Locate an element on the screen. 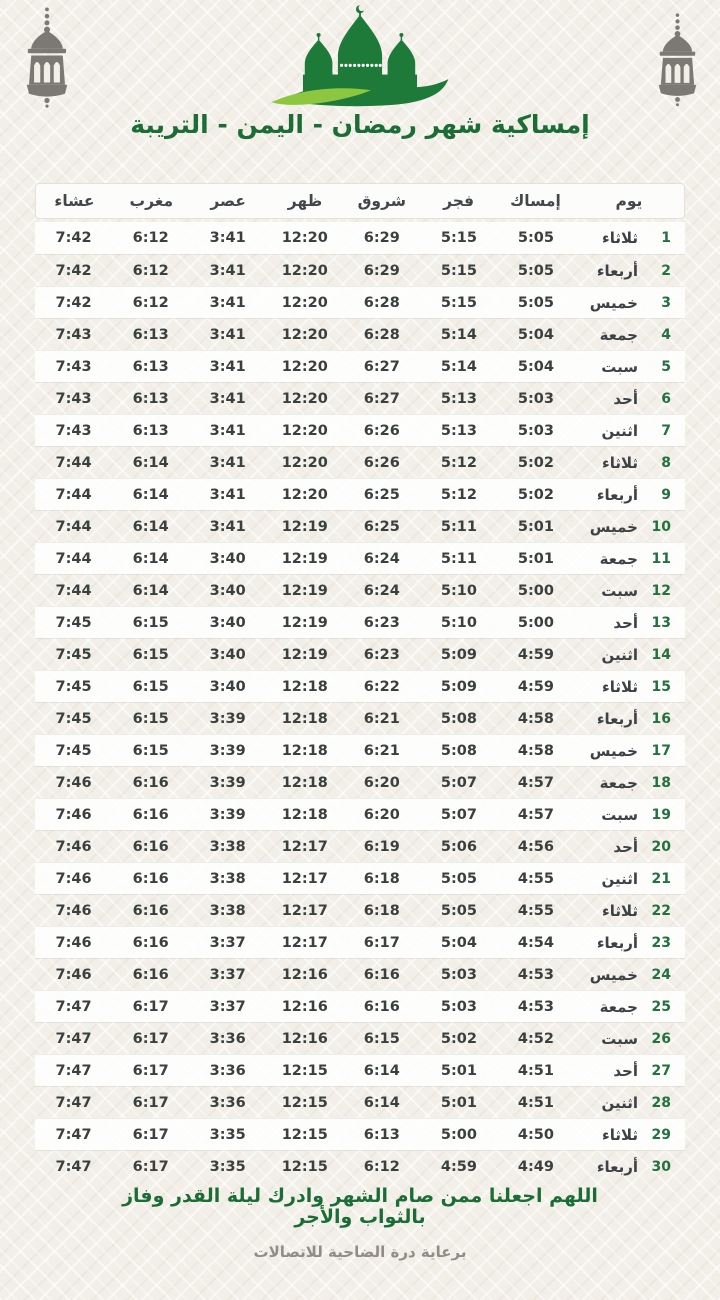 This screenshot has height=1300, width=720. table-row: 3 خميس 5:05 5:15 6:28 12:20 3:41 6:12 7:42 is located at coordinates (360, 302).